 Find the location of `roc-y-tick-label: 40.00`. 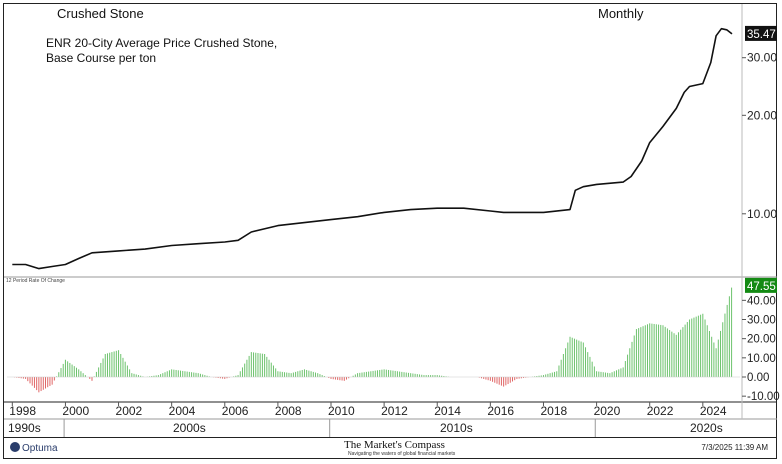

roc-y-tick-label: 40.00 is located at coordinates (761, 301).